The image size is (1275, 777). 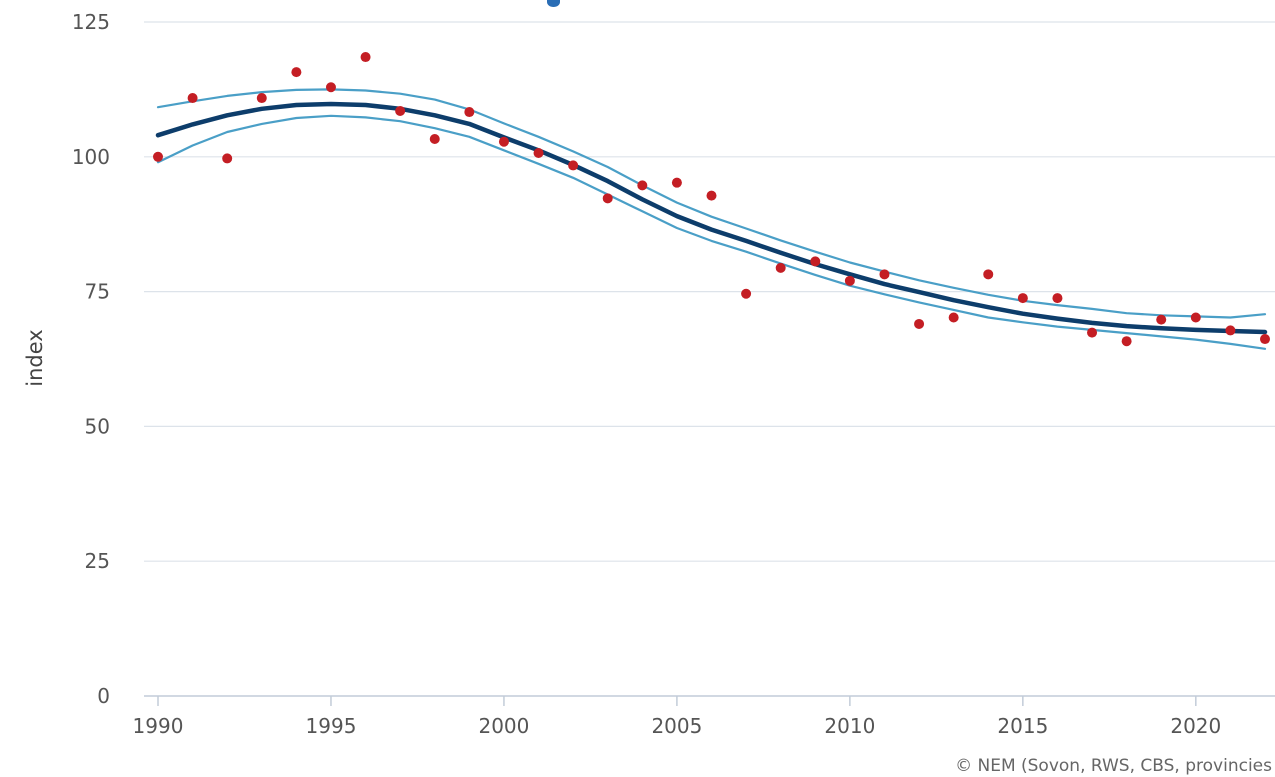 I want to click on x-tick-label: 1990, so click(x=158, y=726).